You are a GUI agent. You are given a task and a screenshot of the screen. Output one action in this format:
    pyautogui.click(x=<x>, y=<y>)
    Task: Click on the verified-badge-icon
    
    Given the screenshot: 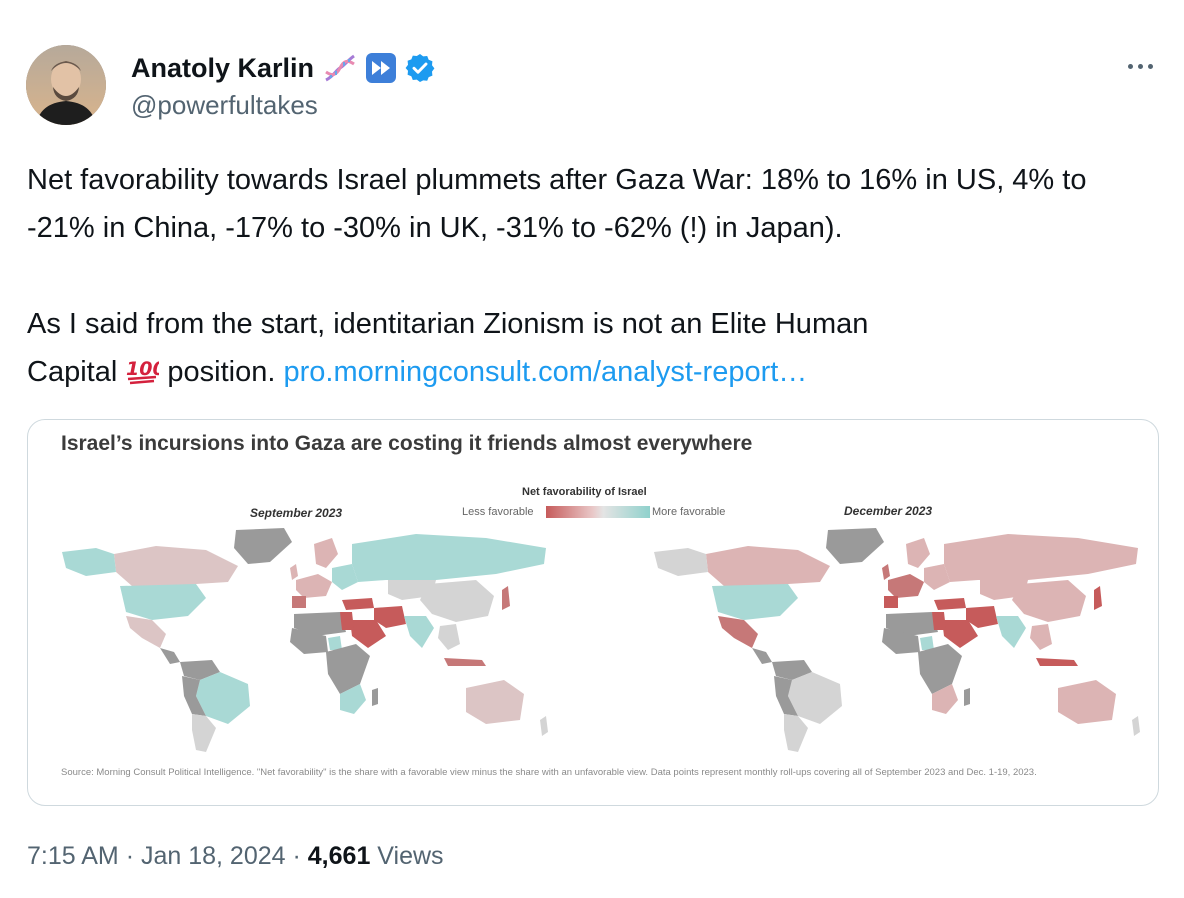 What is the action you would take?
    pyautogui.click(x=420, y=68)
    